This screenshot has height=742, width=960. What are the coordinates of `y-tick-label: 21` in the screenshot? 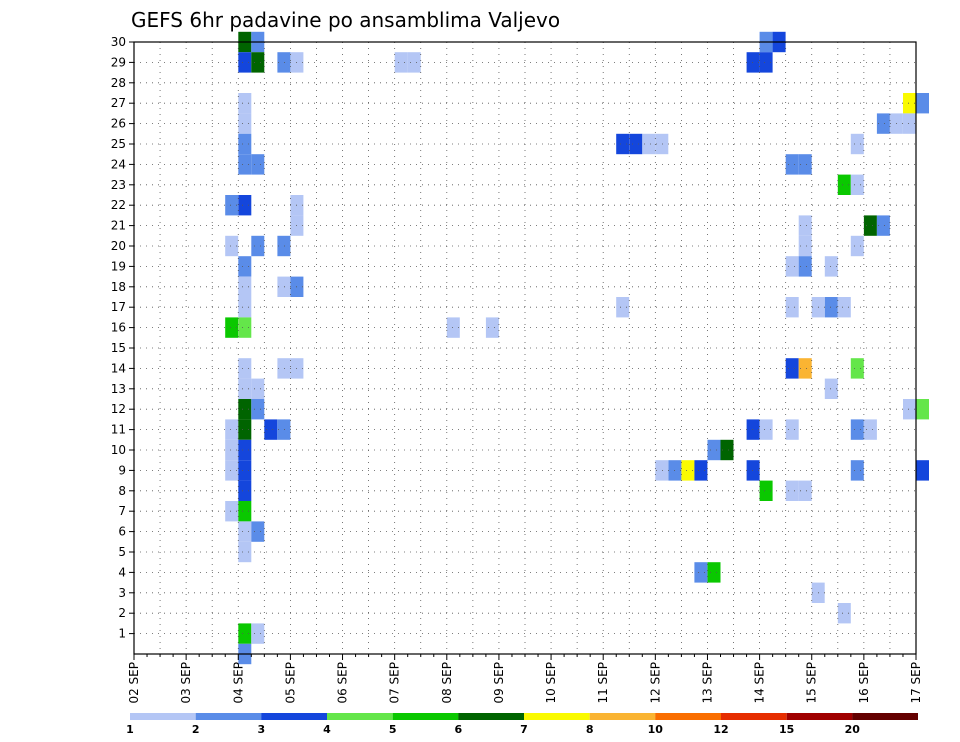 It's located at (118, 226).